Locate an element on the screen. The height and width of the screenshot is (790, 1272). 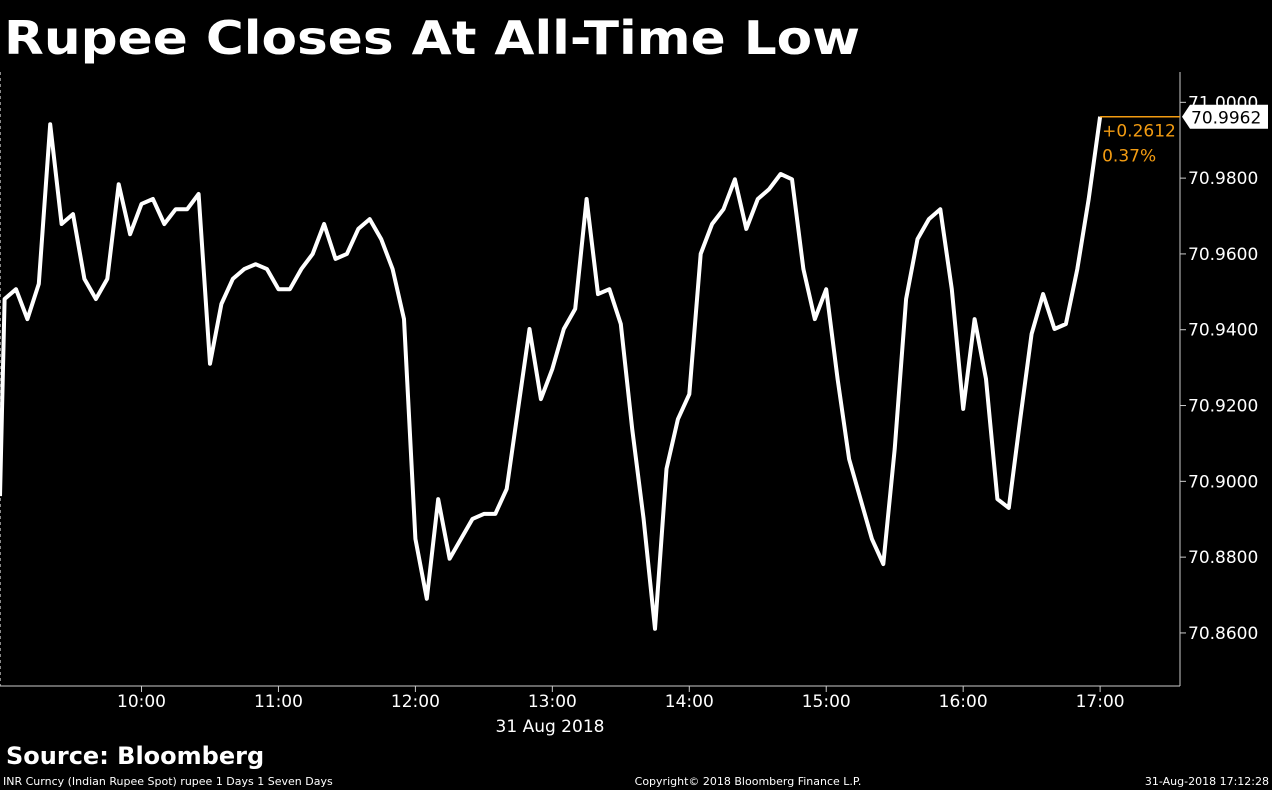
x-tick-label: 12:00 is located at coordinates (415, 702).